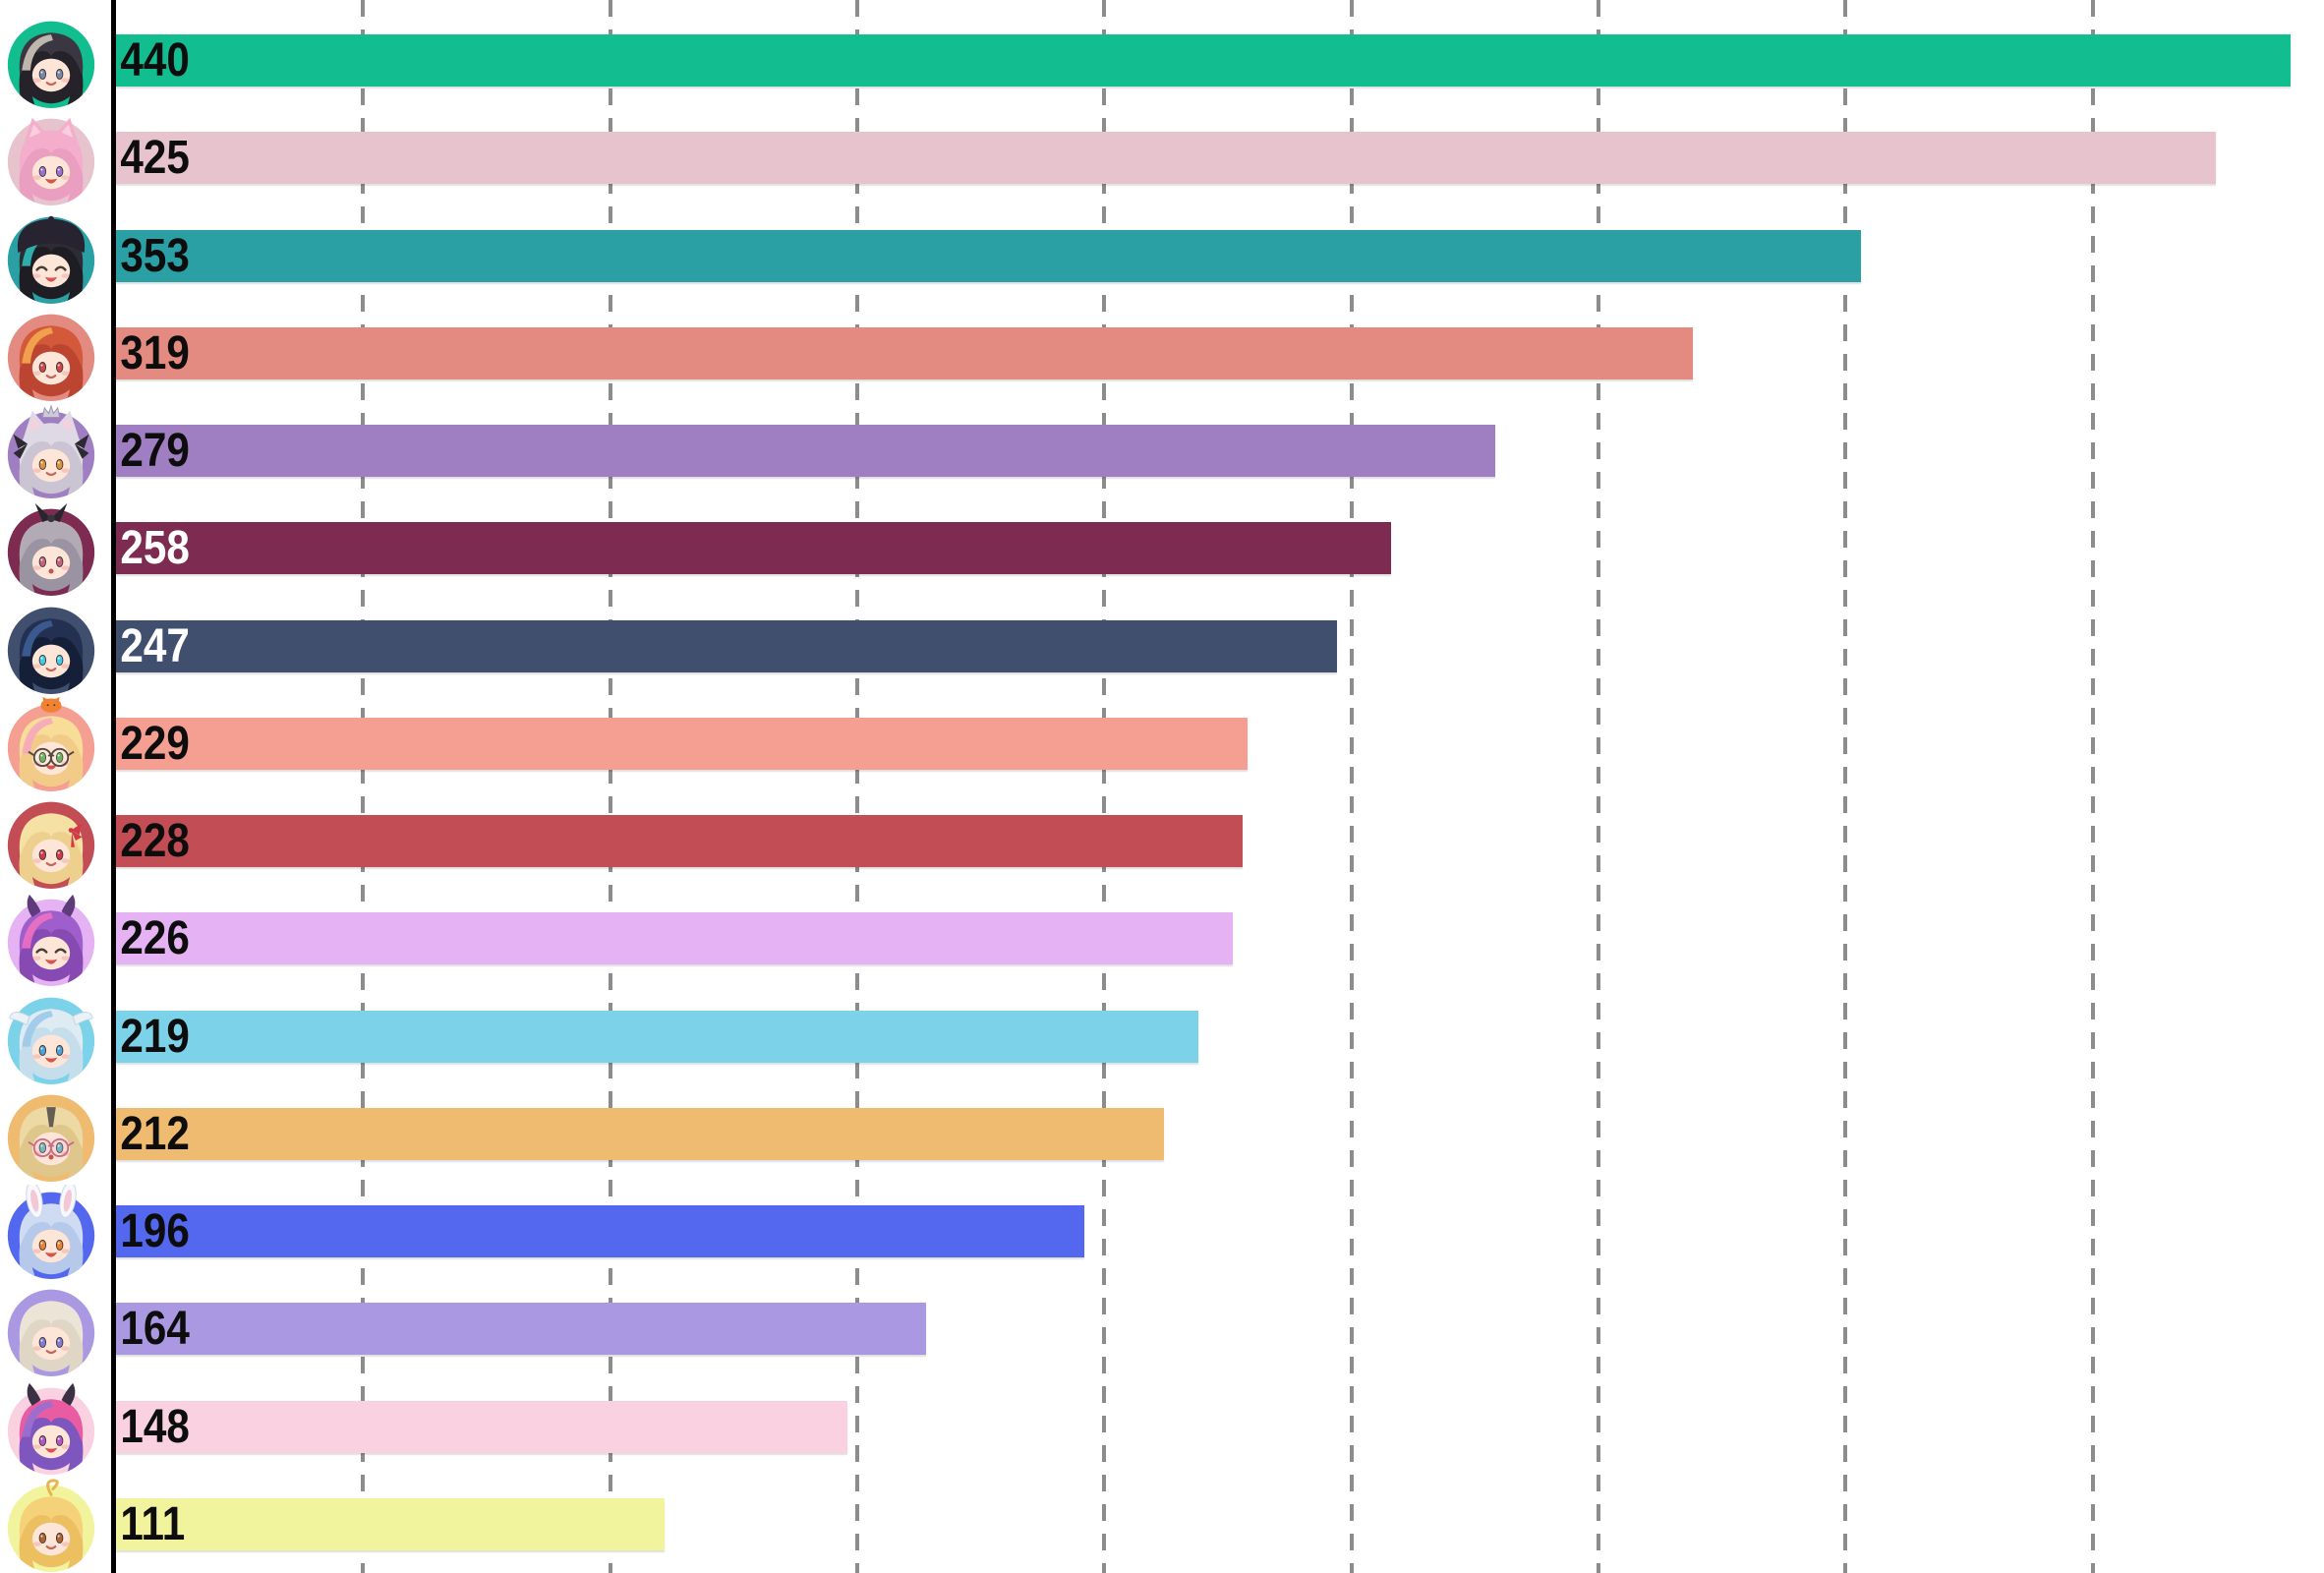 The width and height of the screenshot is (2324, 1573). I want to click on bar-3: 353, so click(988, 255).